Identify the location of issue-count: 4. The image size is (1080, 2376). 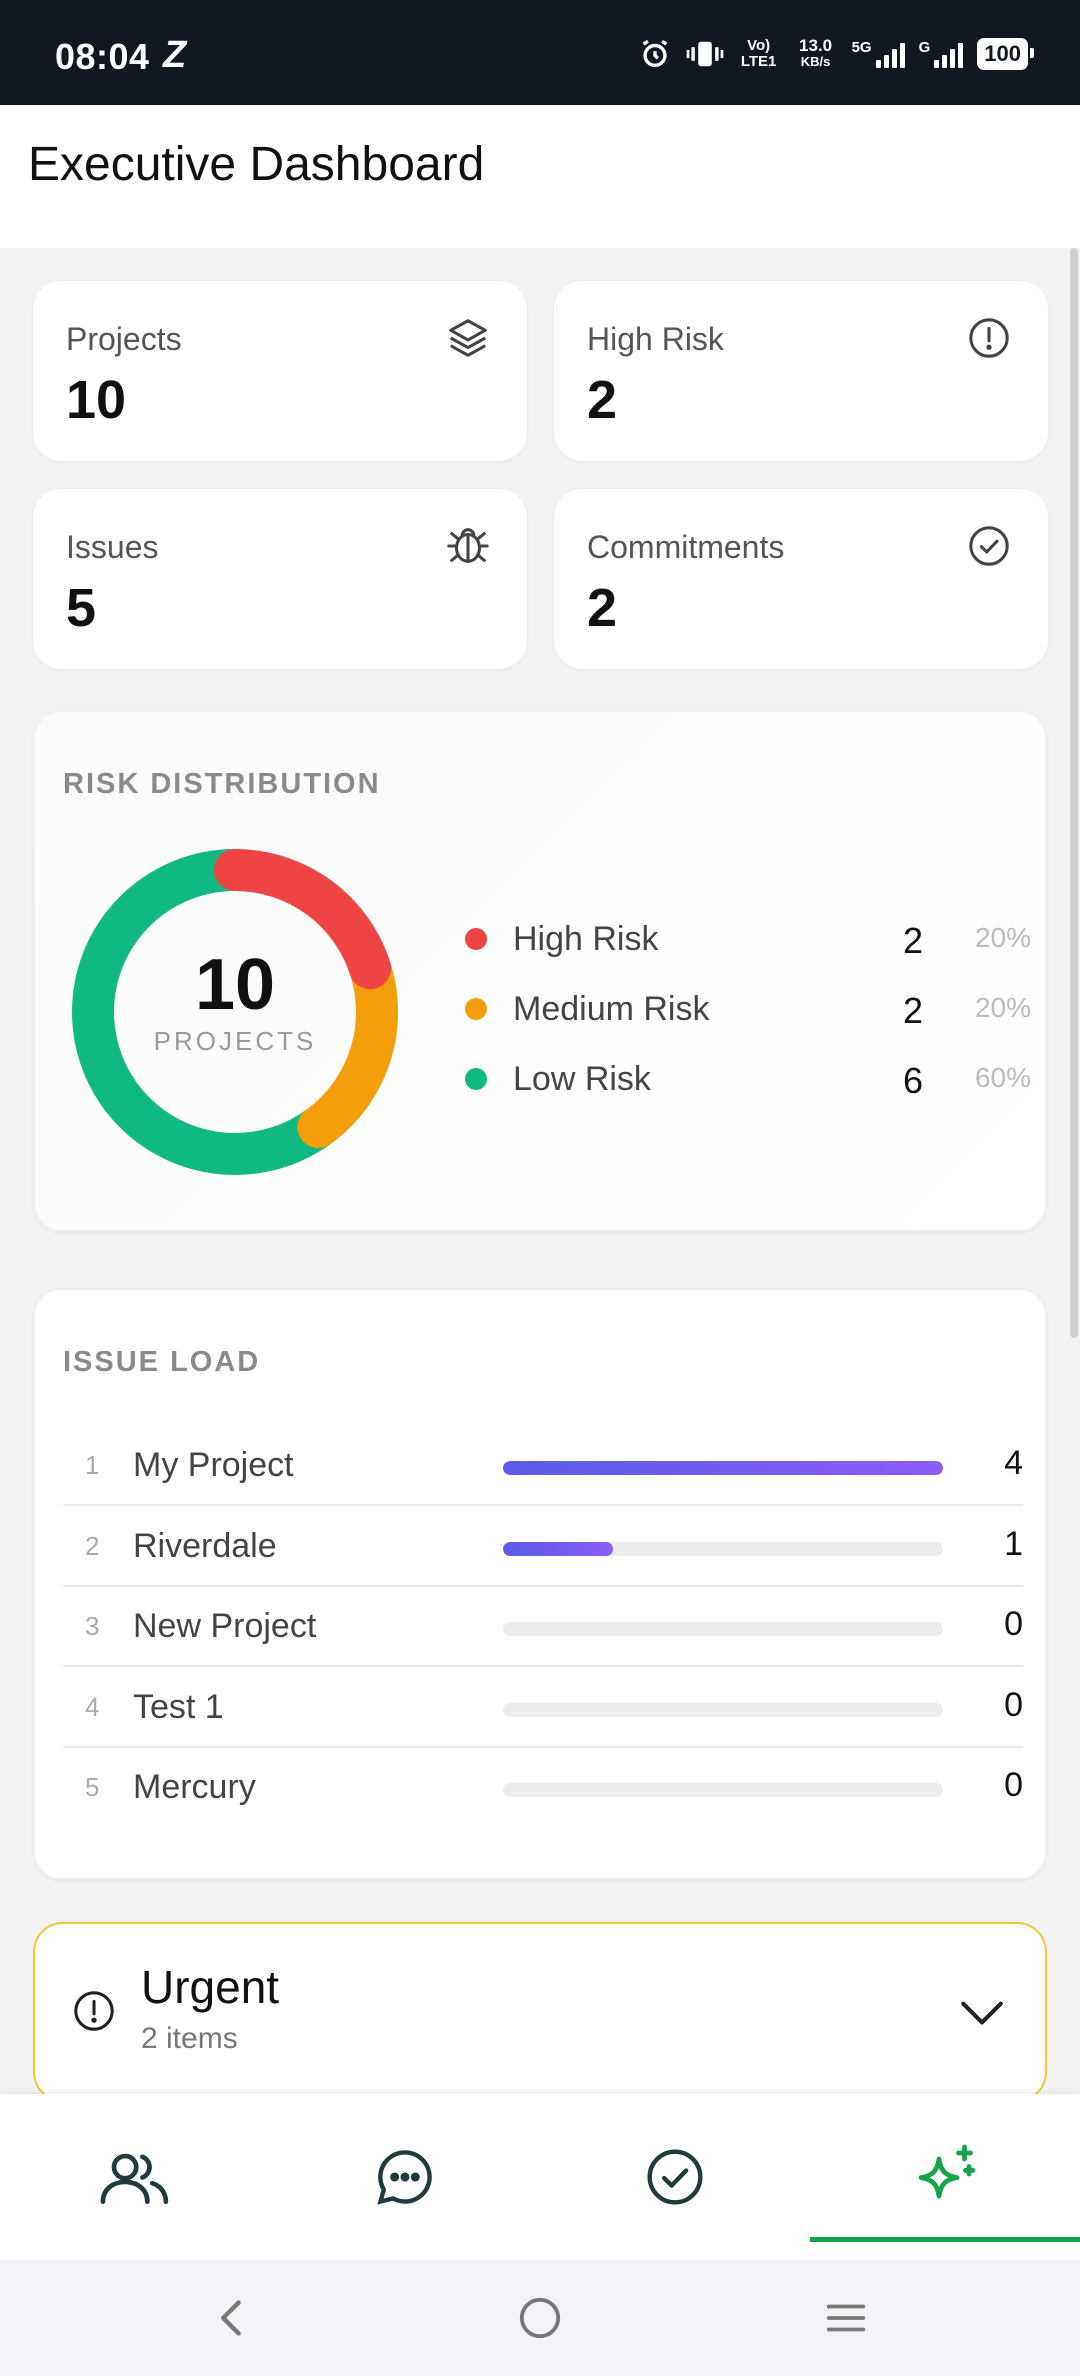
(1013, 1463).